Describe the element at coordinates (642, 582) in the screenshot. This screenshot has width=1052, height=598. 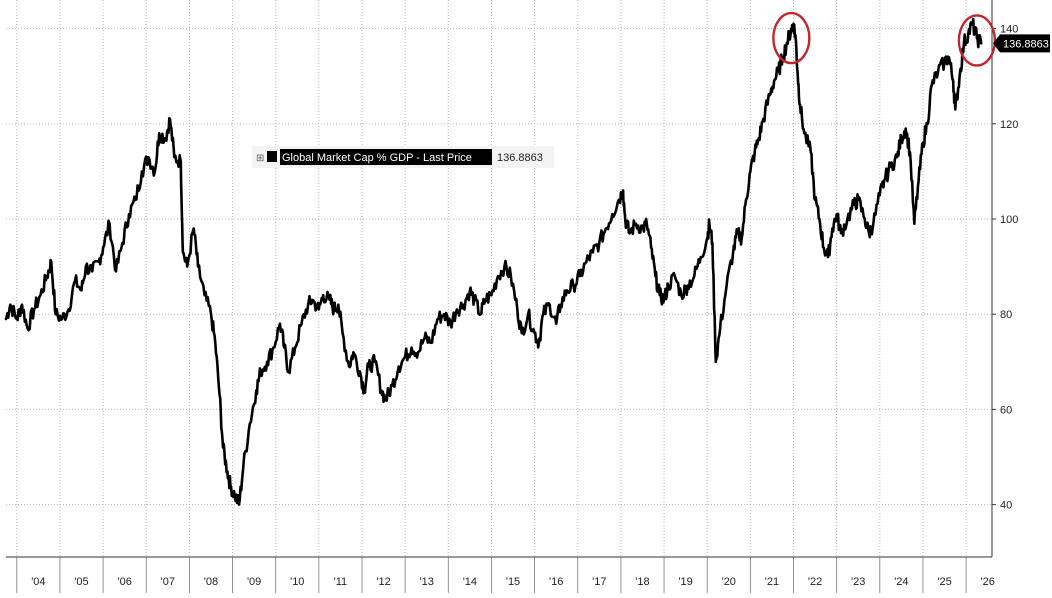
I see `xtick-label-2018: '18` at that location.